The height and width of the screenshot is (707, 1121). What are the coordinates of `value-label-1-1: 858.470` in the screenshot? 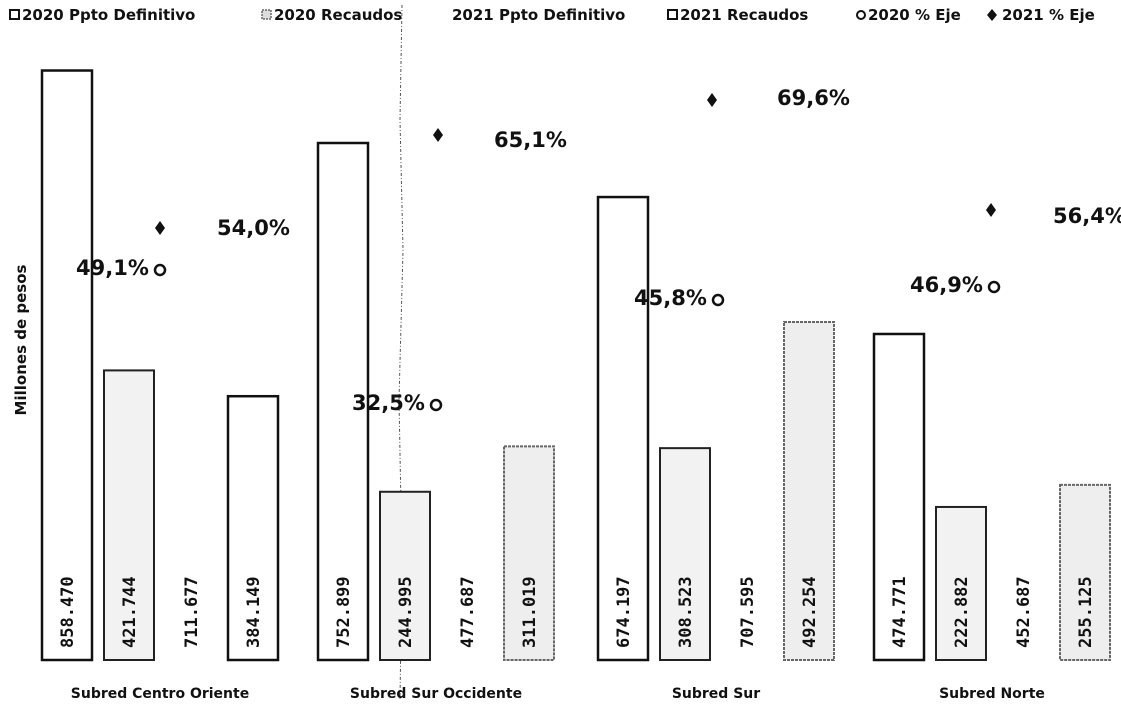 It's located at (68, 612).